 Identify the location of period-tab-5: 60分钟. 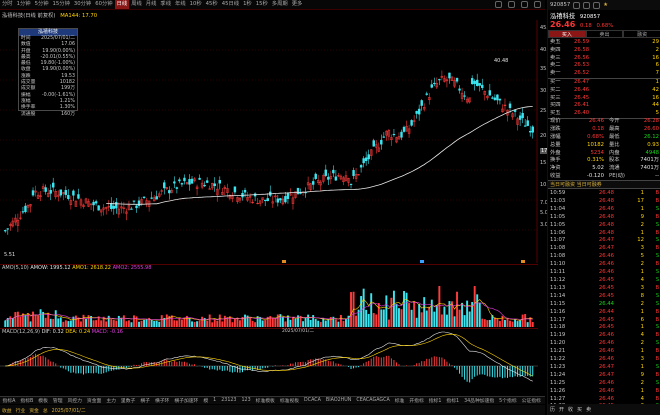
(104, 4).